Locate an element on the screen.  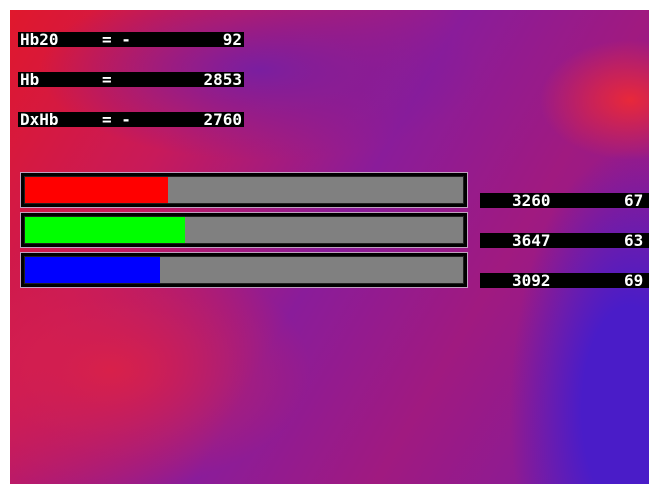
channel-value: 3647 is located at coordinates (531, 240).